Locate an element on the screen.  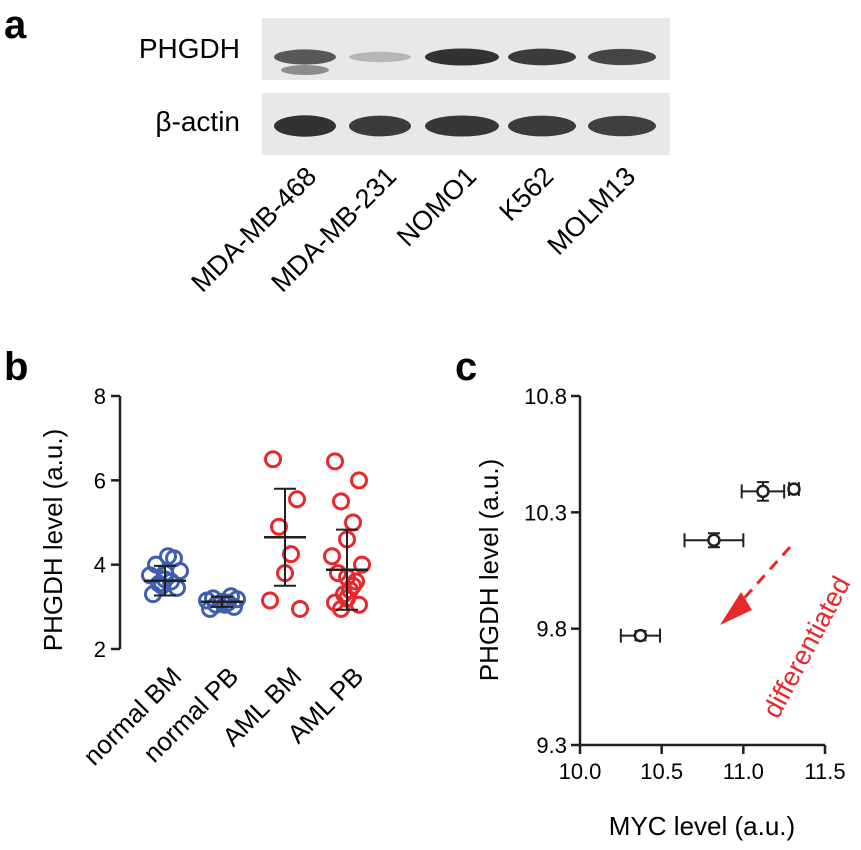
annotation-arrow-head is located at coordinates (736, 608).